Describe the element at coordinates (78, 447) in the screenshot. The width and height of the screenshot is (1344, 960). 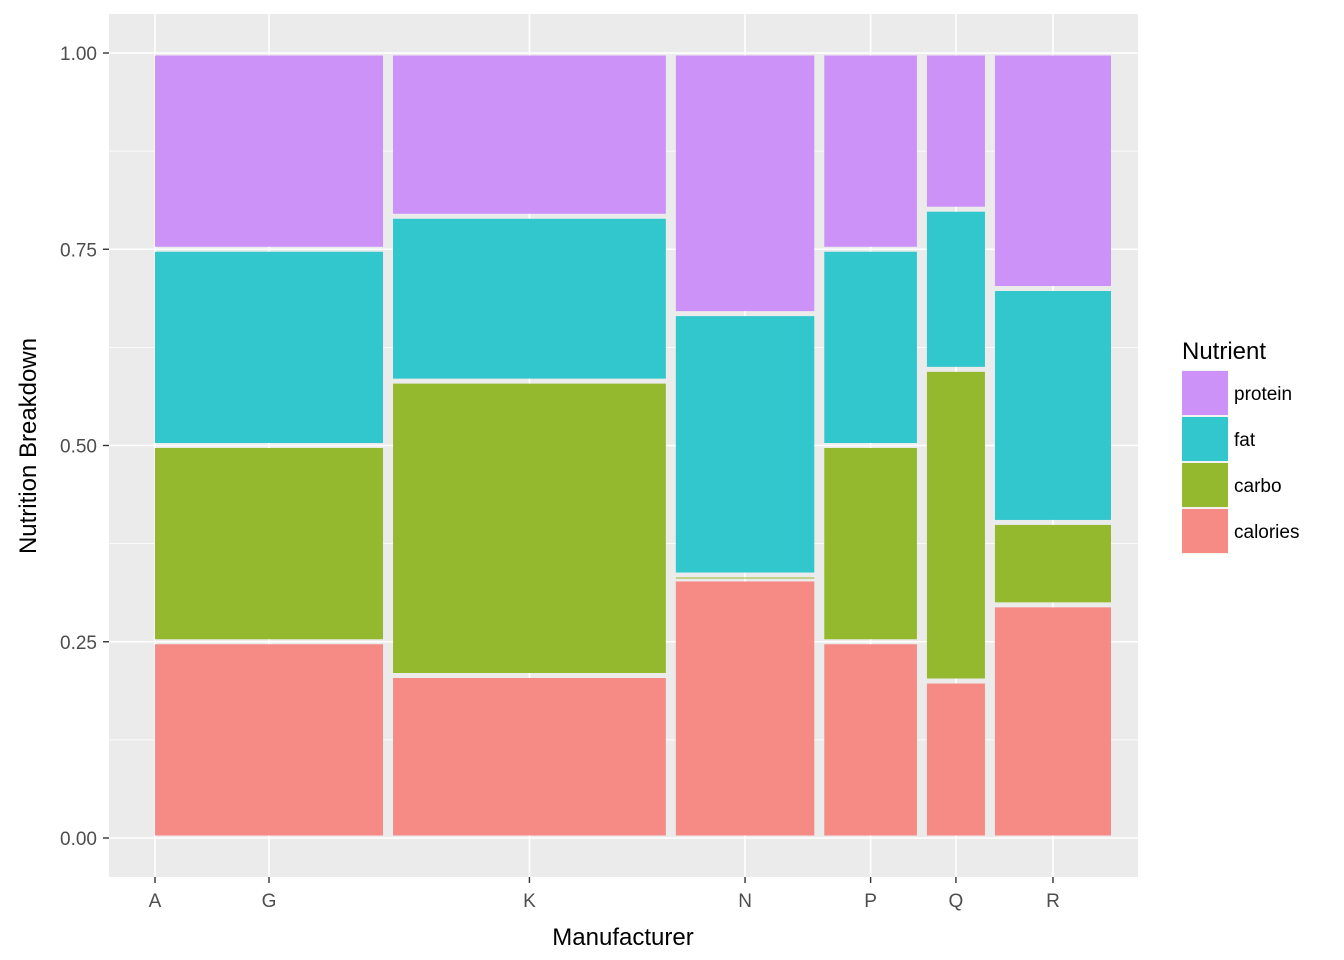
I see `y-tick-label: 0.50` at that location.